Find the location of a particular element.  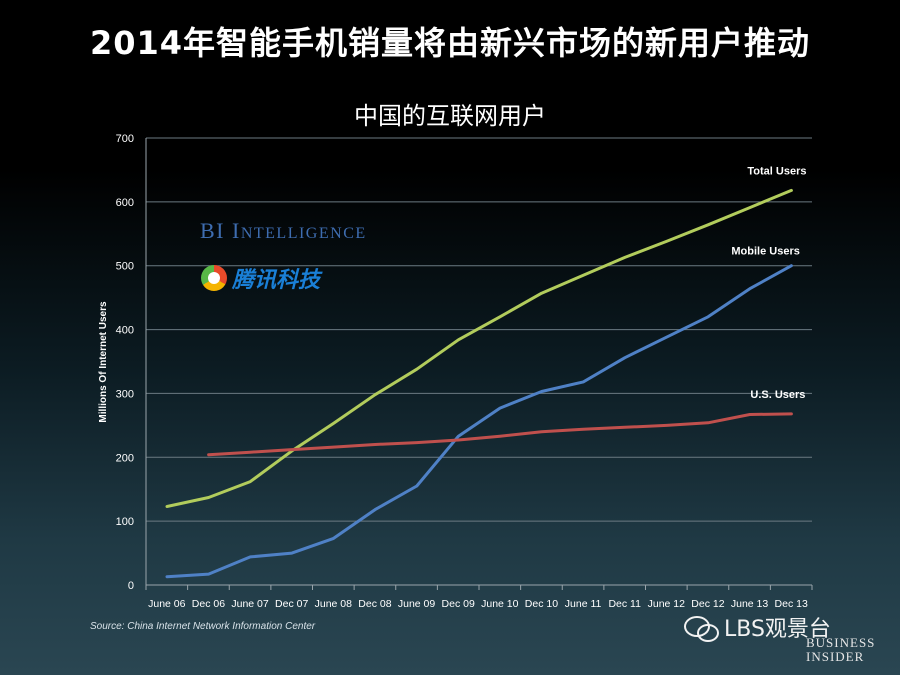

bi-intelligence-logo: BI INTELLIGENCE is located at coordinates (283, 231).